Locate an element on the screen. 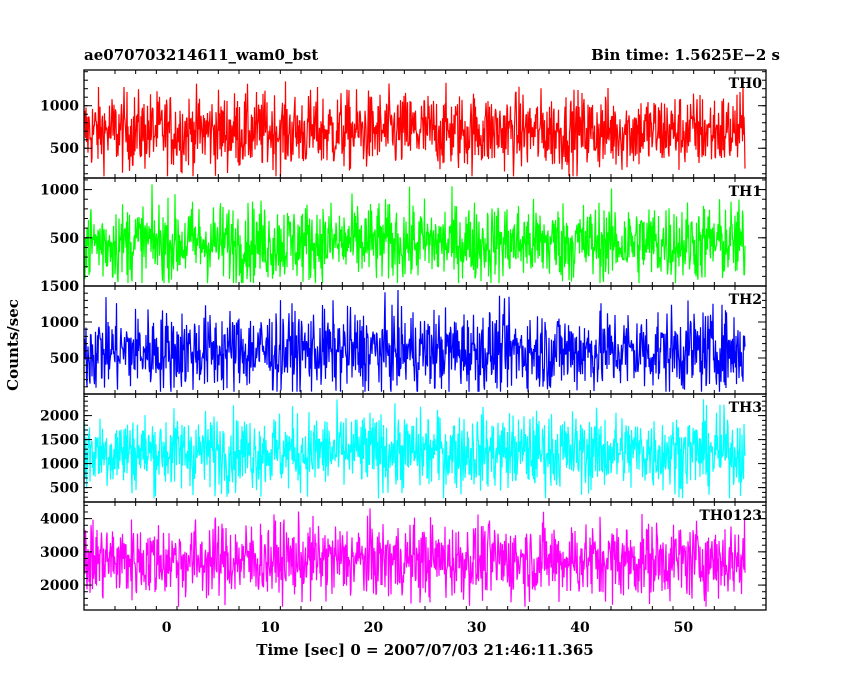 The height and width of the screenshot is (680, 850). x-tick-label: 40 is located at coordinates (580, 628).